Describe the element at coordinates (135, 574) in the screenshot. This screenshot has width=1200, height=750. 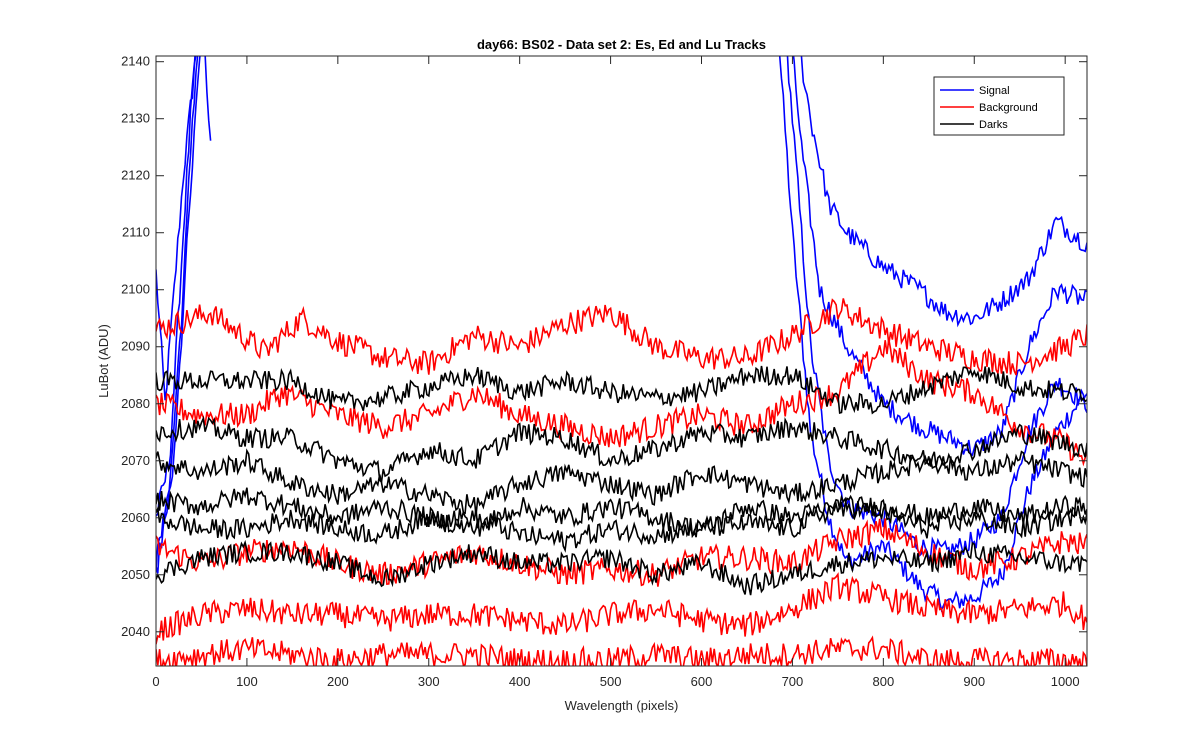
I see `y-tick-label: 2050` at that location.